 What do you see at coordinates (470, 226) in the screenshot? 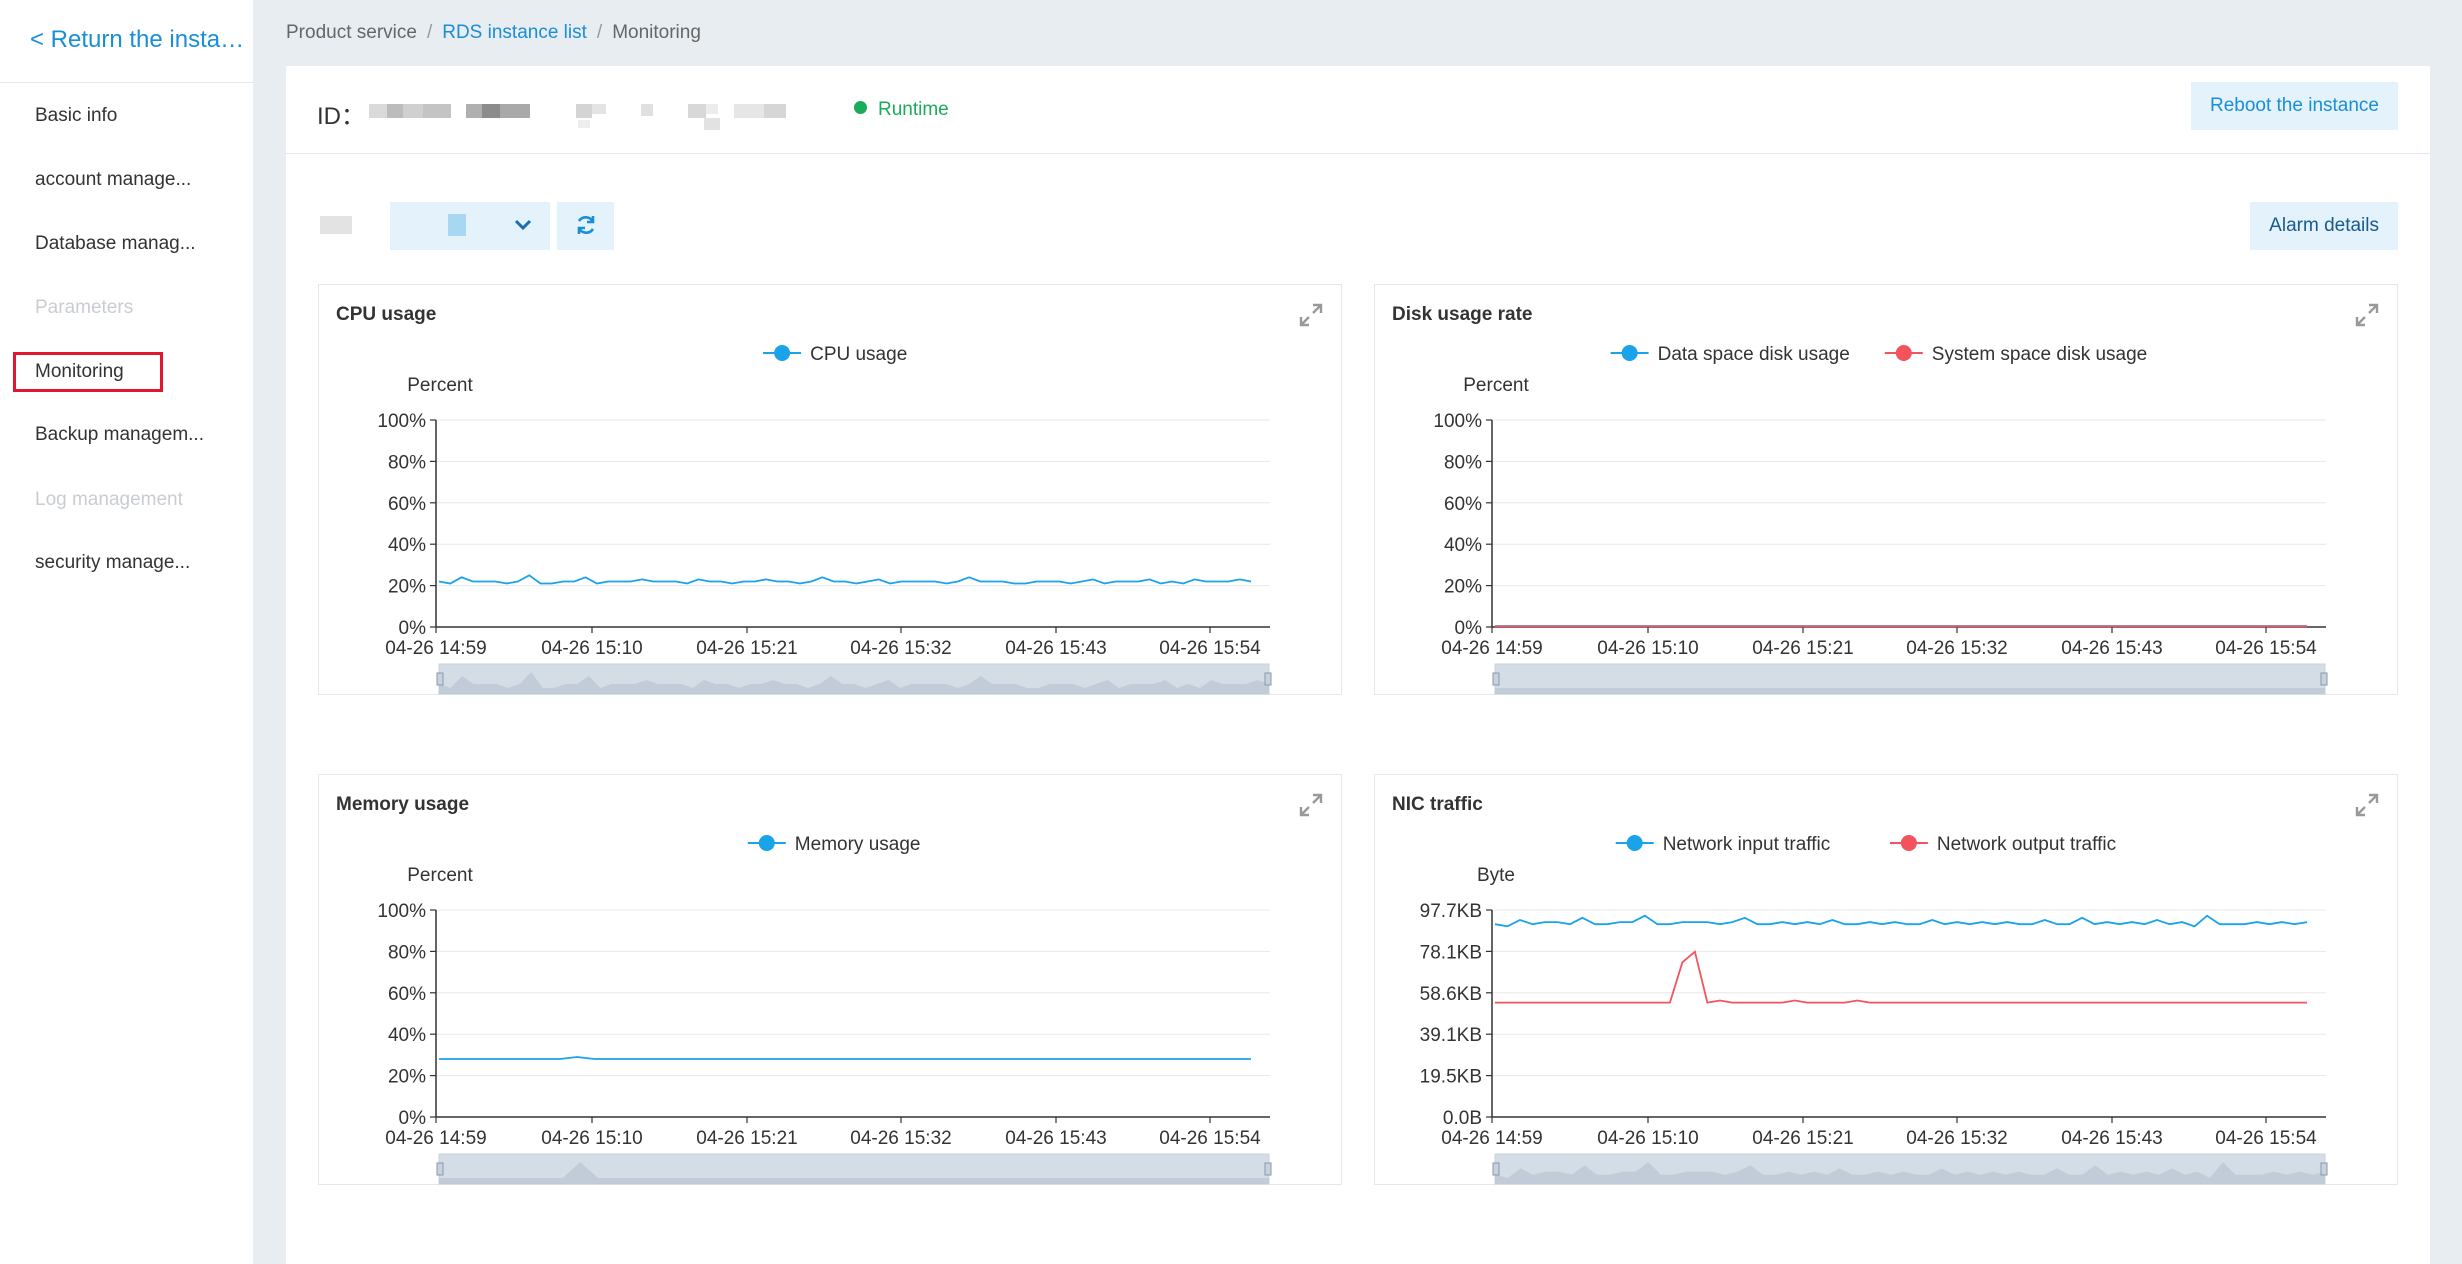
I see `time-range-select` at bounding box center [470, 226].